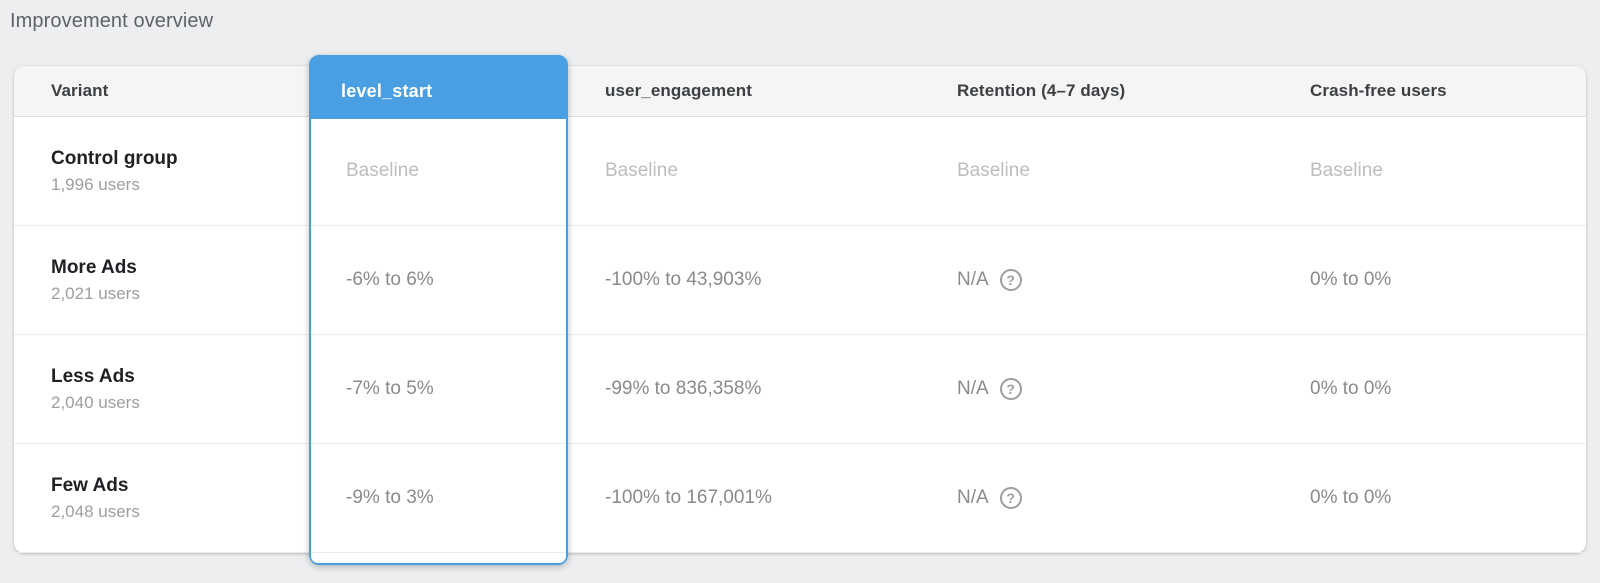  I want to click on level-start-value: -6% to 6%, so click(390, 279).